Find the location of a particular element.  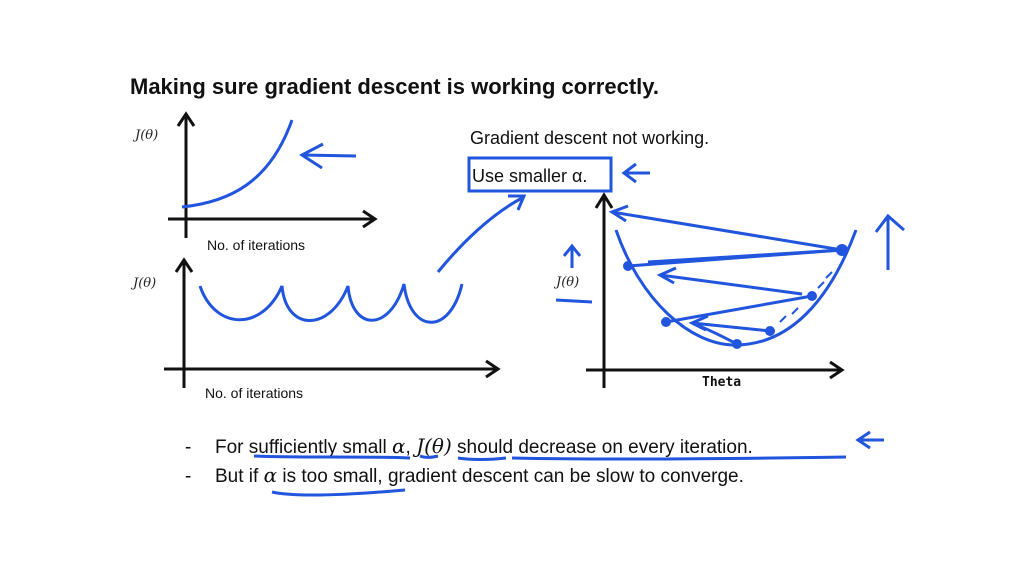

step-points is located at coordinates (735, 296).